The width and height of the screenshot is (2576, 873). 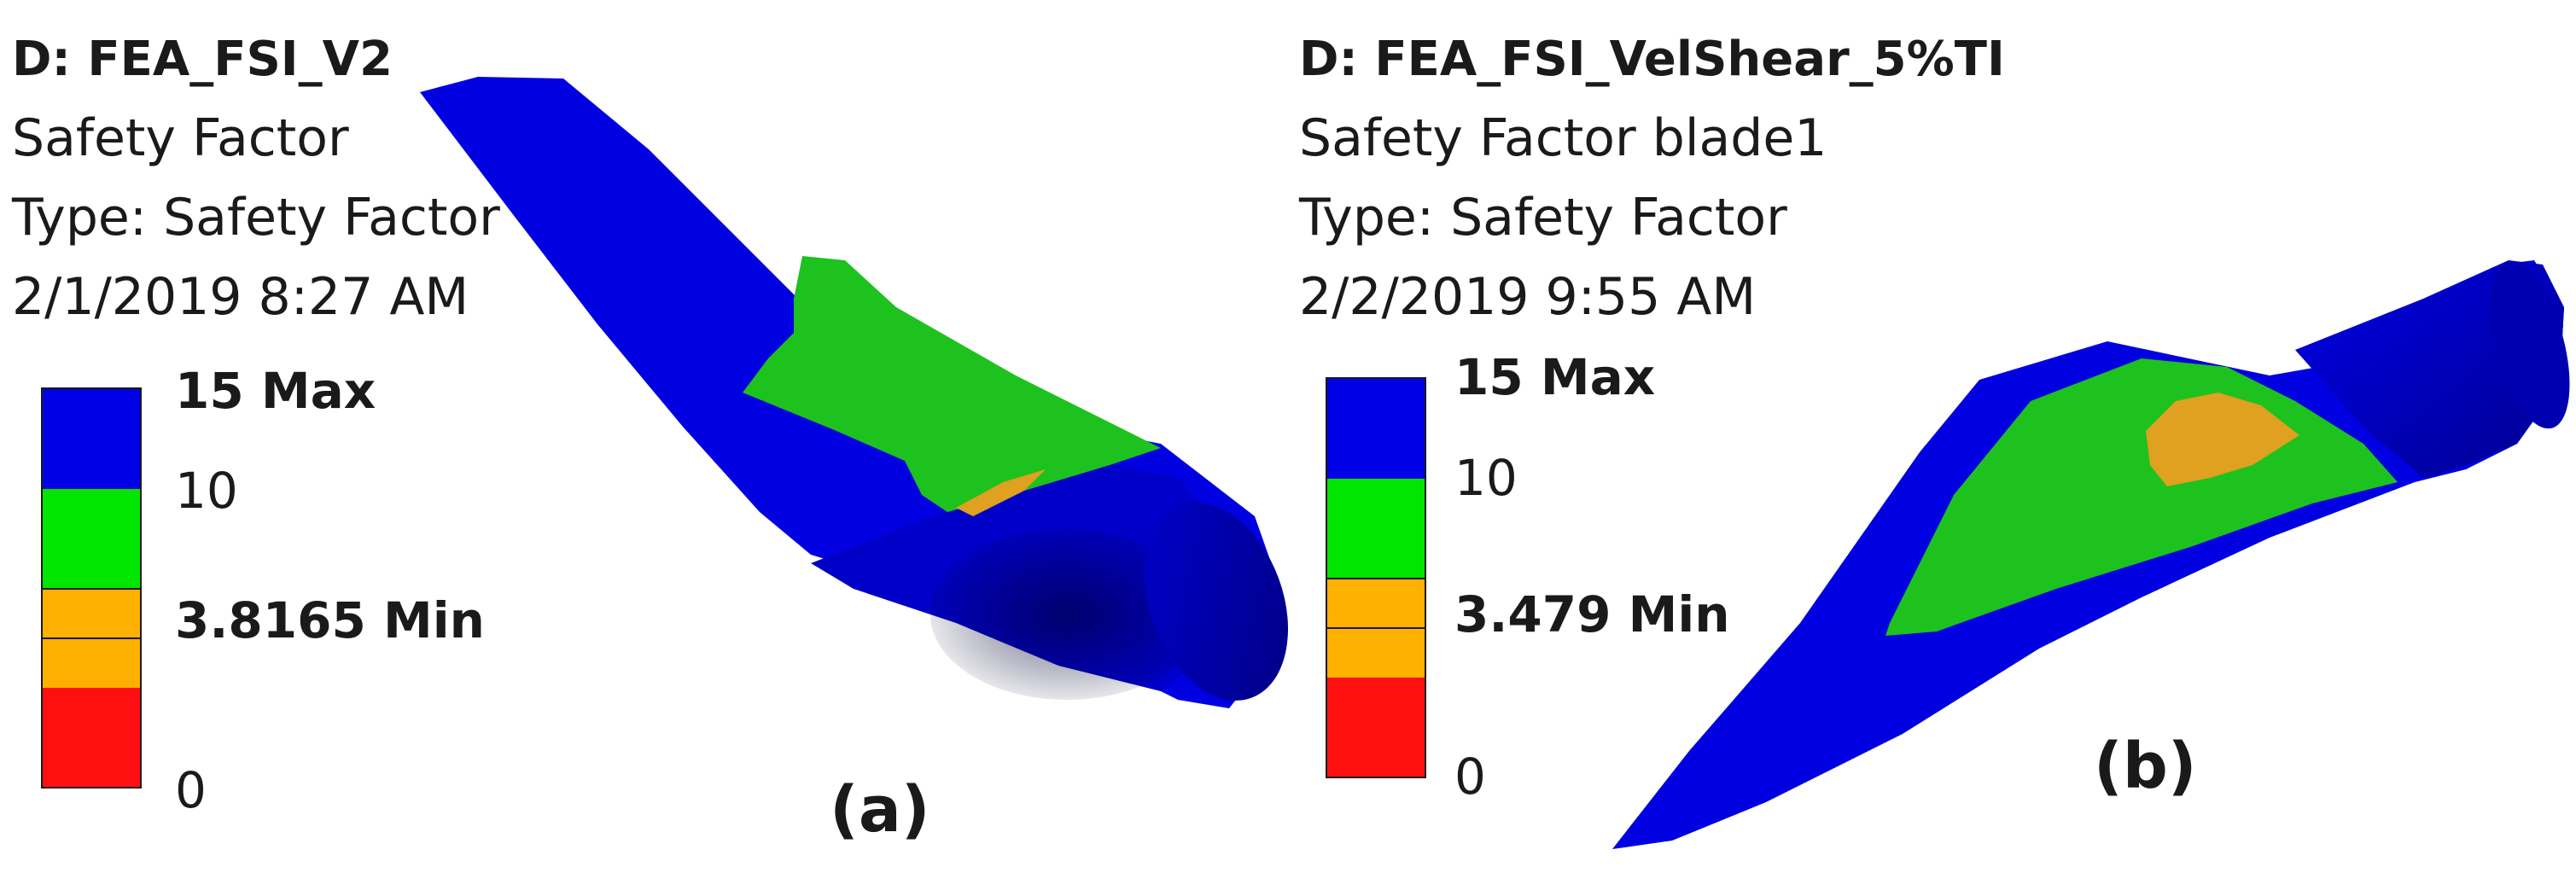 I want to click on analysis-title: D: FEA_FSI_VelShear_5%TI, so click(x=1652, y=60).